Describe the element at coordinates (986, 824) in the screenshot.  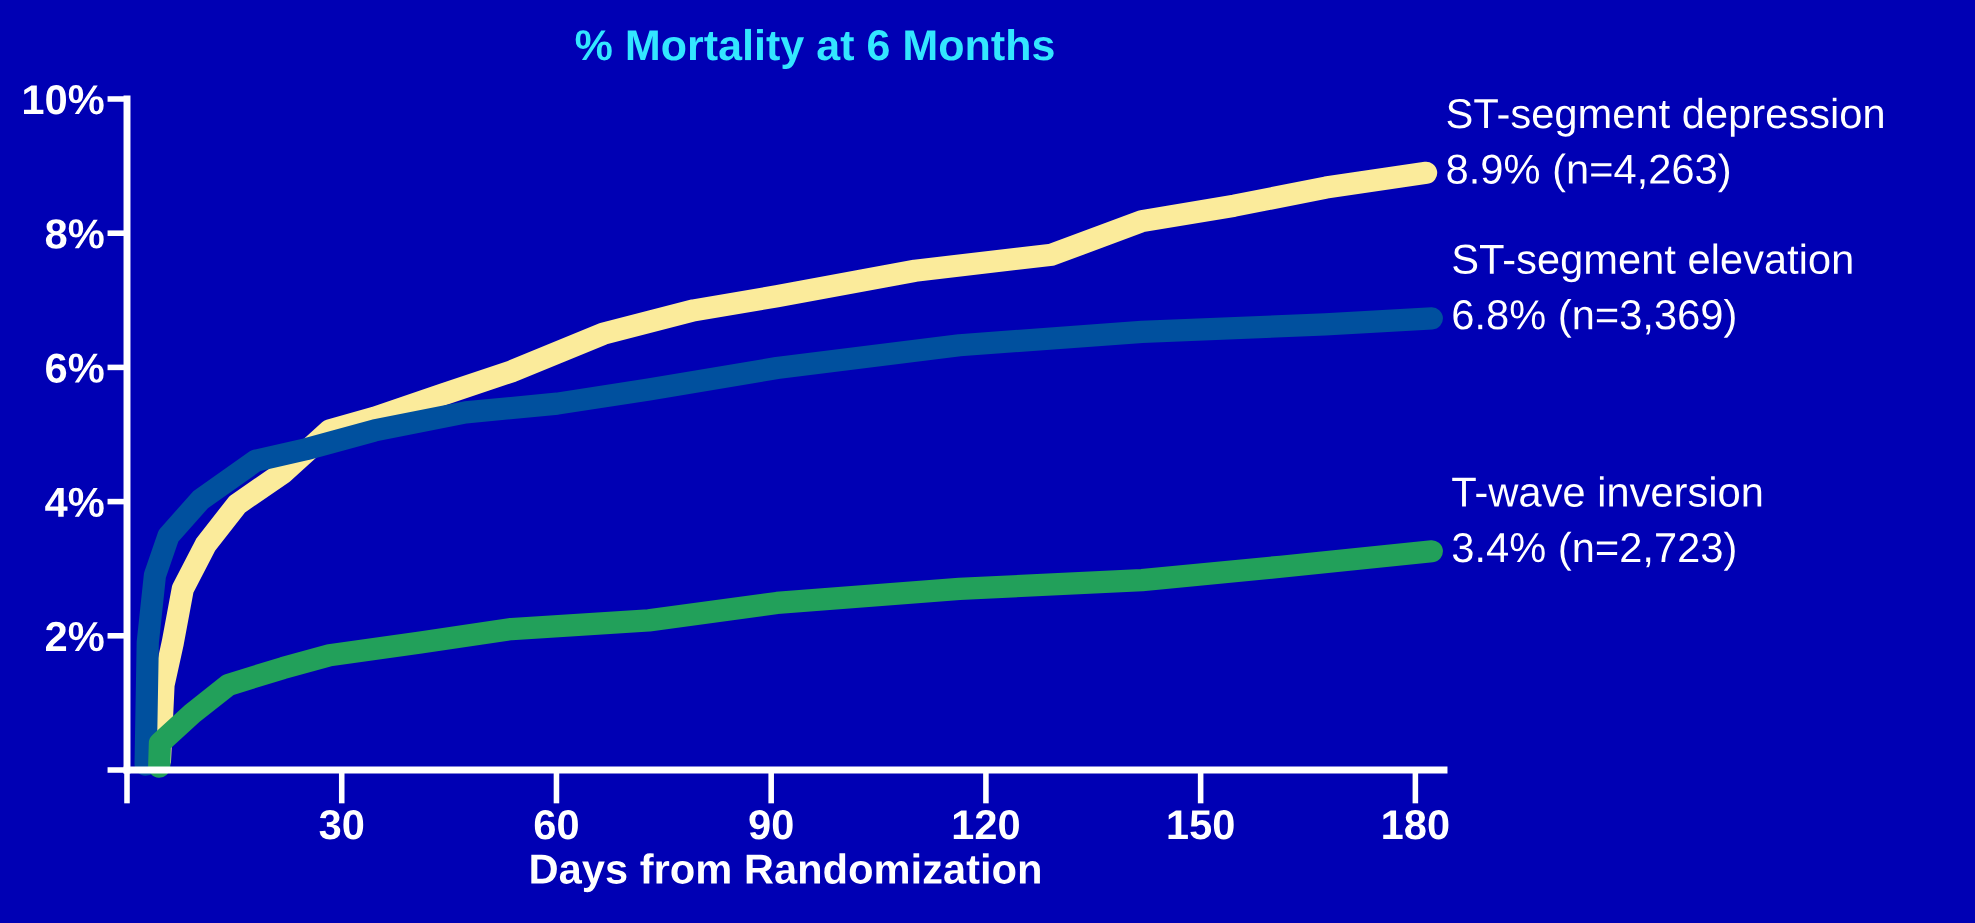
I see `x-tick-label: 120` at that location.